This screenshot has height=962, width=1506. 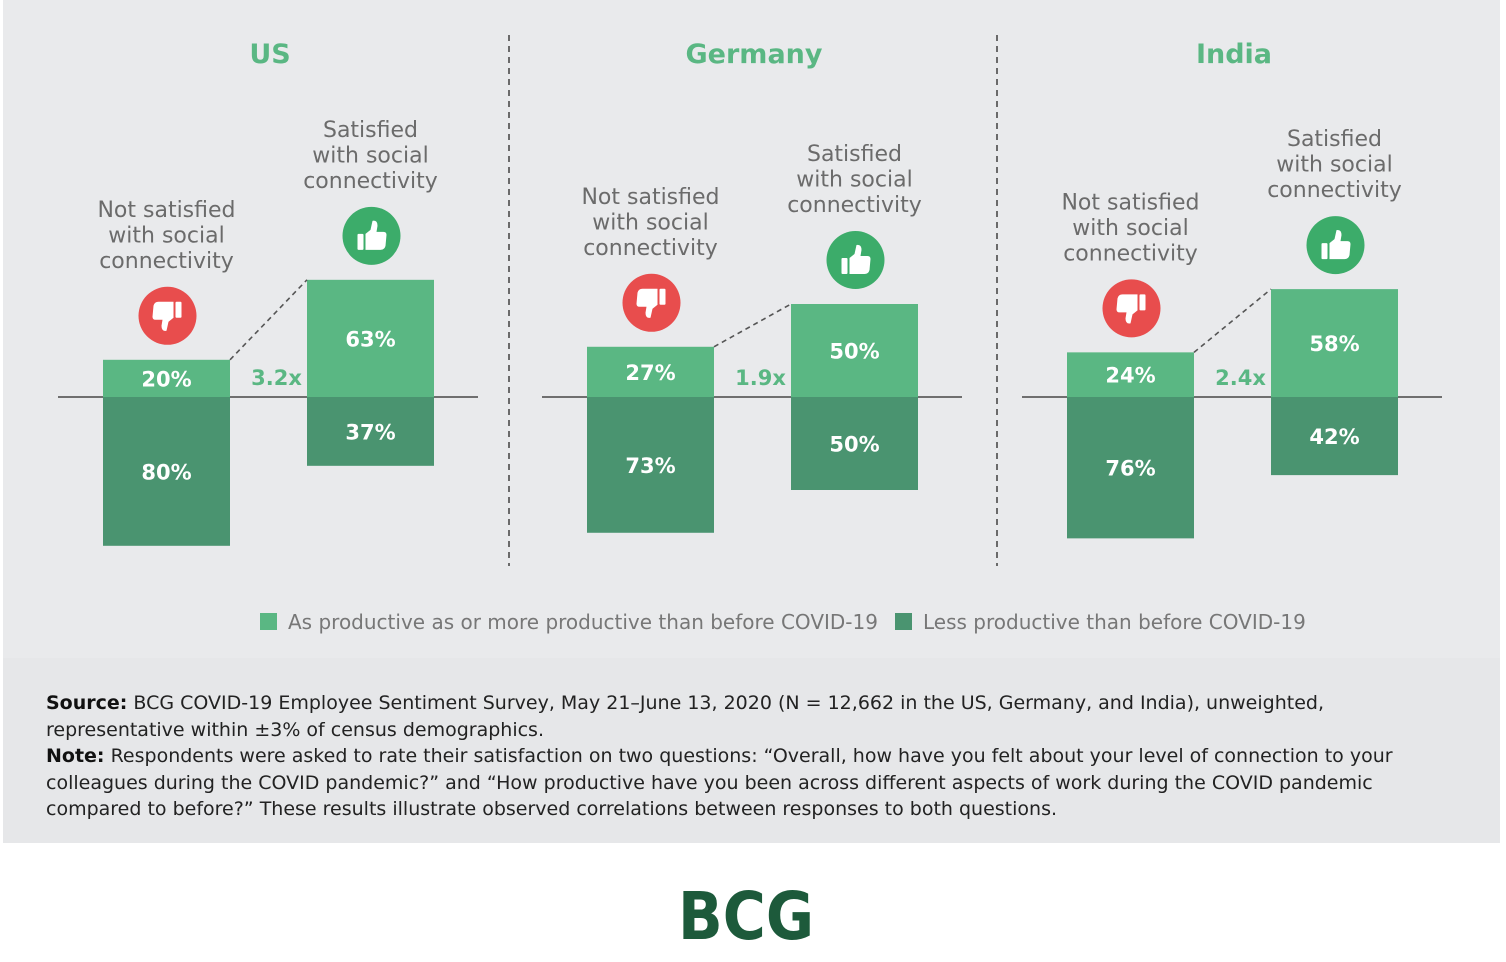 I want to click on source-label: Source:, so click(x=87, y=703).